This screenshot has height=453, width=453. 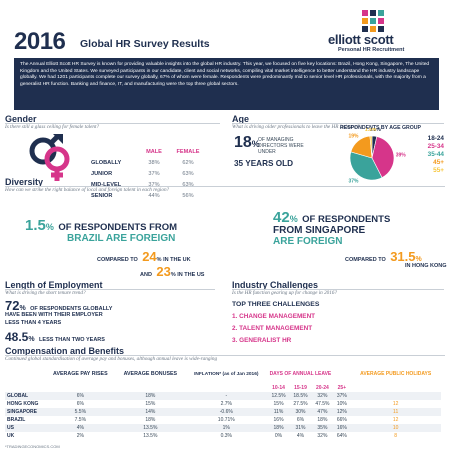 What do you see at coordinates (32, 446) in the screenshot?
I see `footnote: *TRADINGECONOMICS.COM` at bounding box center [32, 446].